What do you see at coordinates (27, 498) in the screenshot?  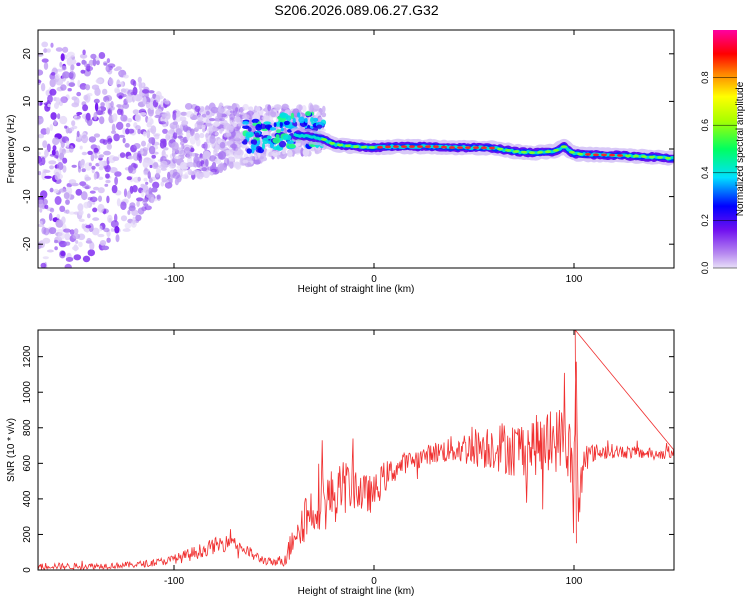 I see `y-tick-label: 400` at bounding box center [27, 498].